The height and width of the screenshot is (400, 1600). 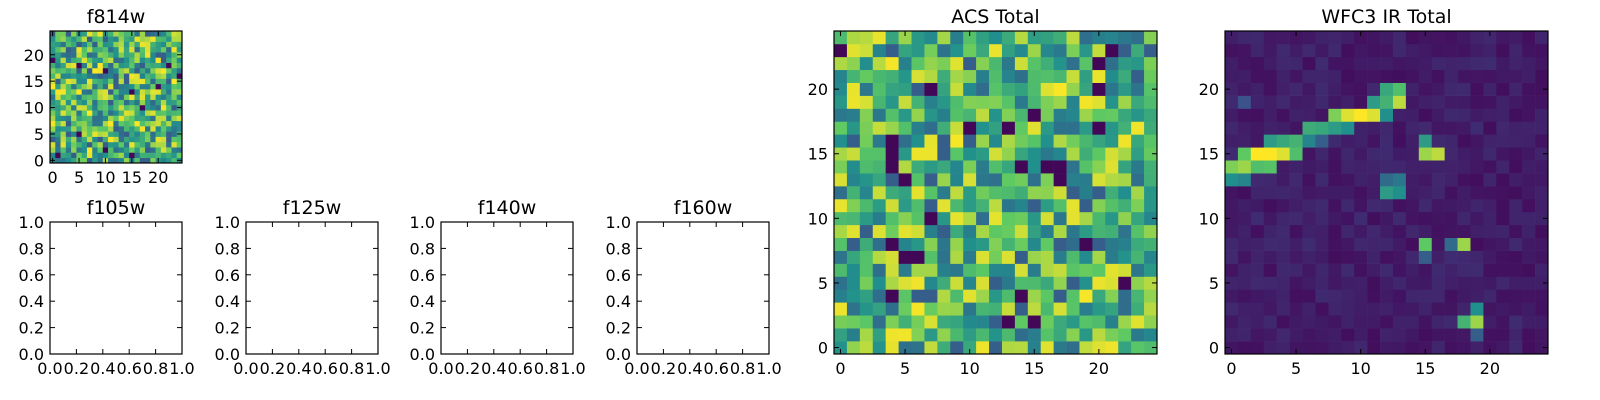 What do you see at coordinates (181, 368) in the screenshot?
I see `x-tick-label: 1.0` at bounding box center [181, 368].